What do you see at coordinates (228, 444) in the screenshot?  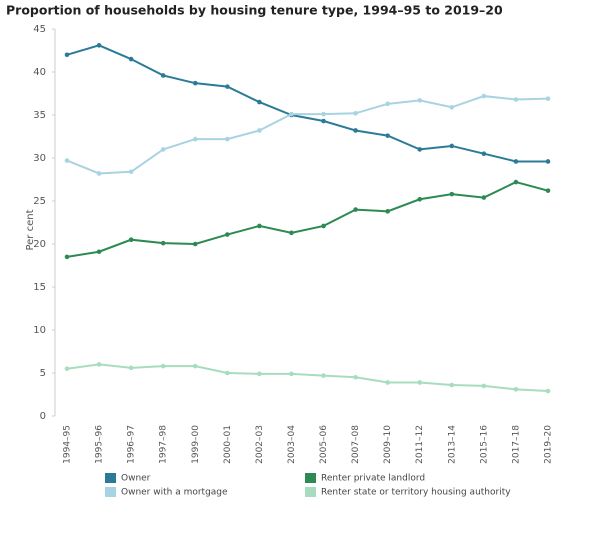 I see `x-tick-label: 2000–01` at bounding box center [228, 444].